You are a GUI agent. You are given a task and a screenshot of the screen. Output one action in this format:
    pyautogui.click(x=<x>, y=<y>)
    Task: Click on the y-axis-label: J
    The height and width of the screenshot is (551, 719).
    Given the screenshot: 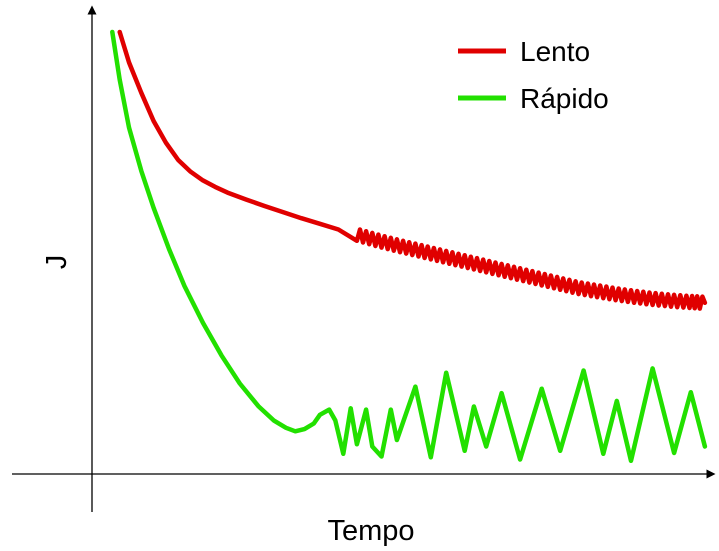 What is the action you would take?
    pyautogui.click(x=57, y=262)
    